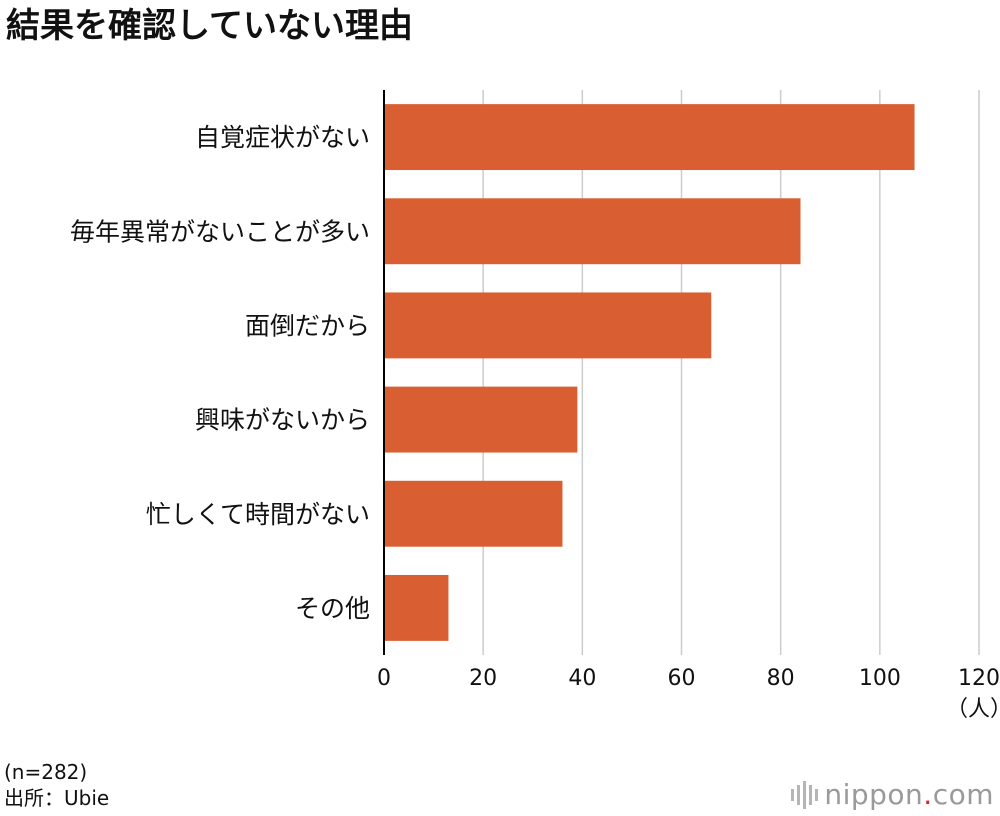 The height and width of the screenshot is (816, 1000). Describe the element at coordinates (209, 26) in the screenshot. I see `chart-title: 結果を確認していない理由` at that location.